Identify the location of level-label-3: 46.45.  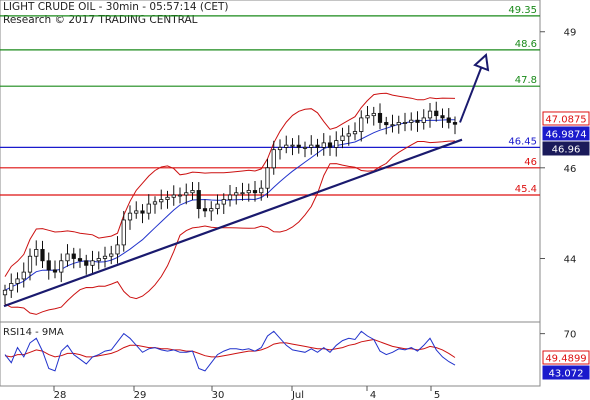
(522, 141).